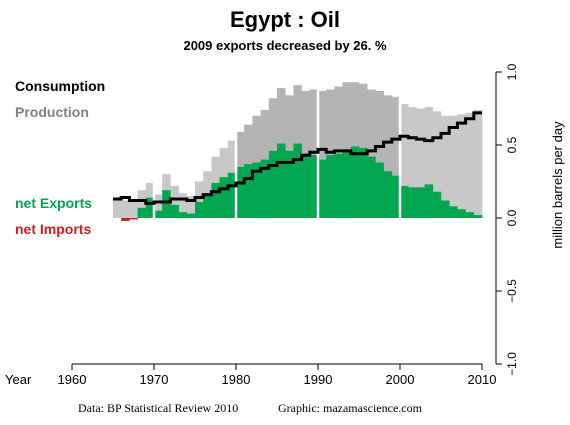  What do you see at coordinates (18, 379) in the screenshot?
I see `x-axis-year-label: Year` at bounding box center [18, 379].